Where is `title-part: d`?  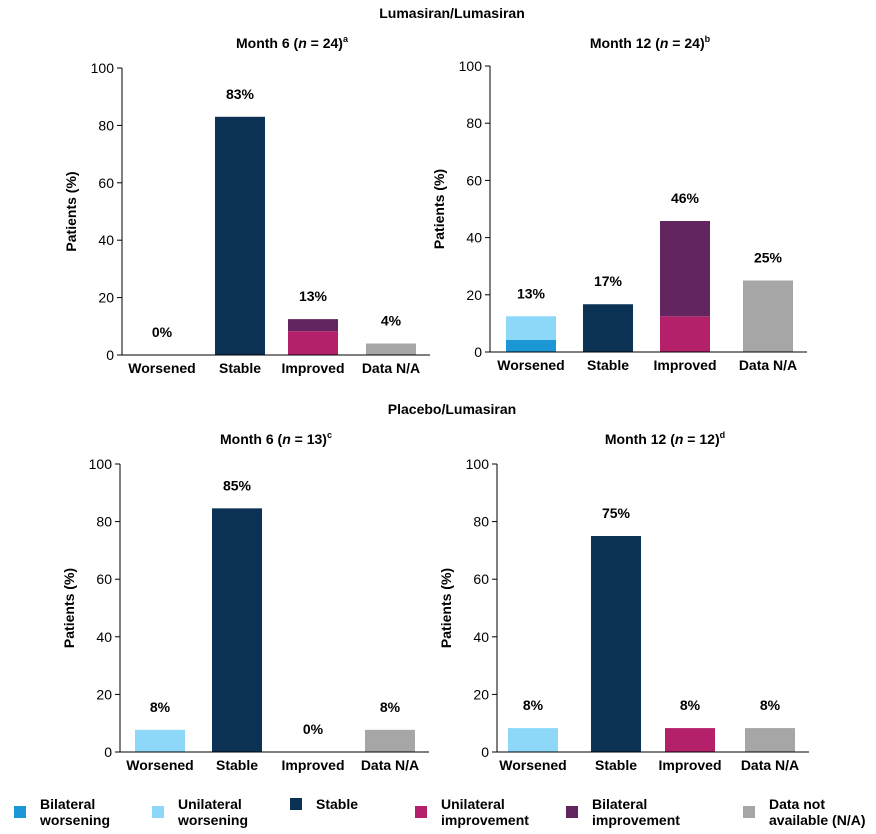 title-part: d is located at coordinates (723, 435).